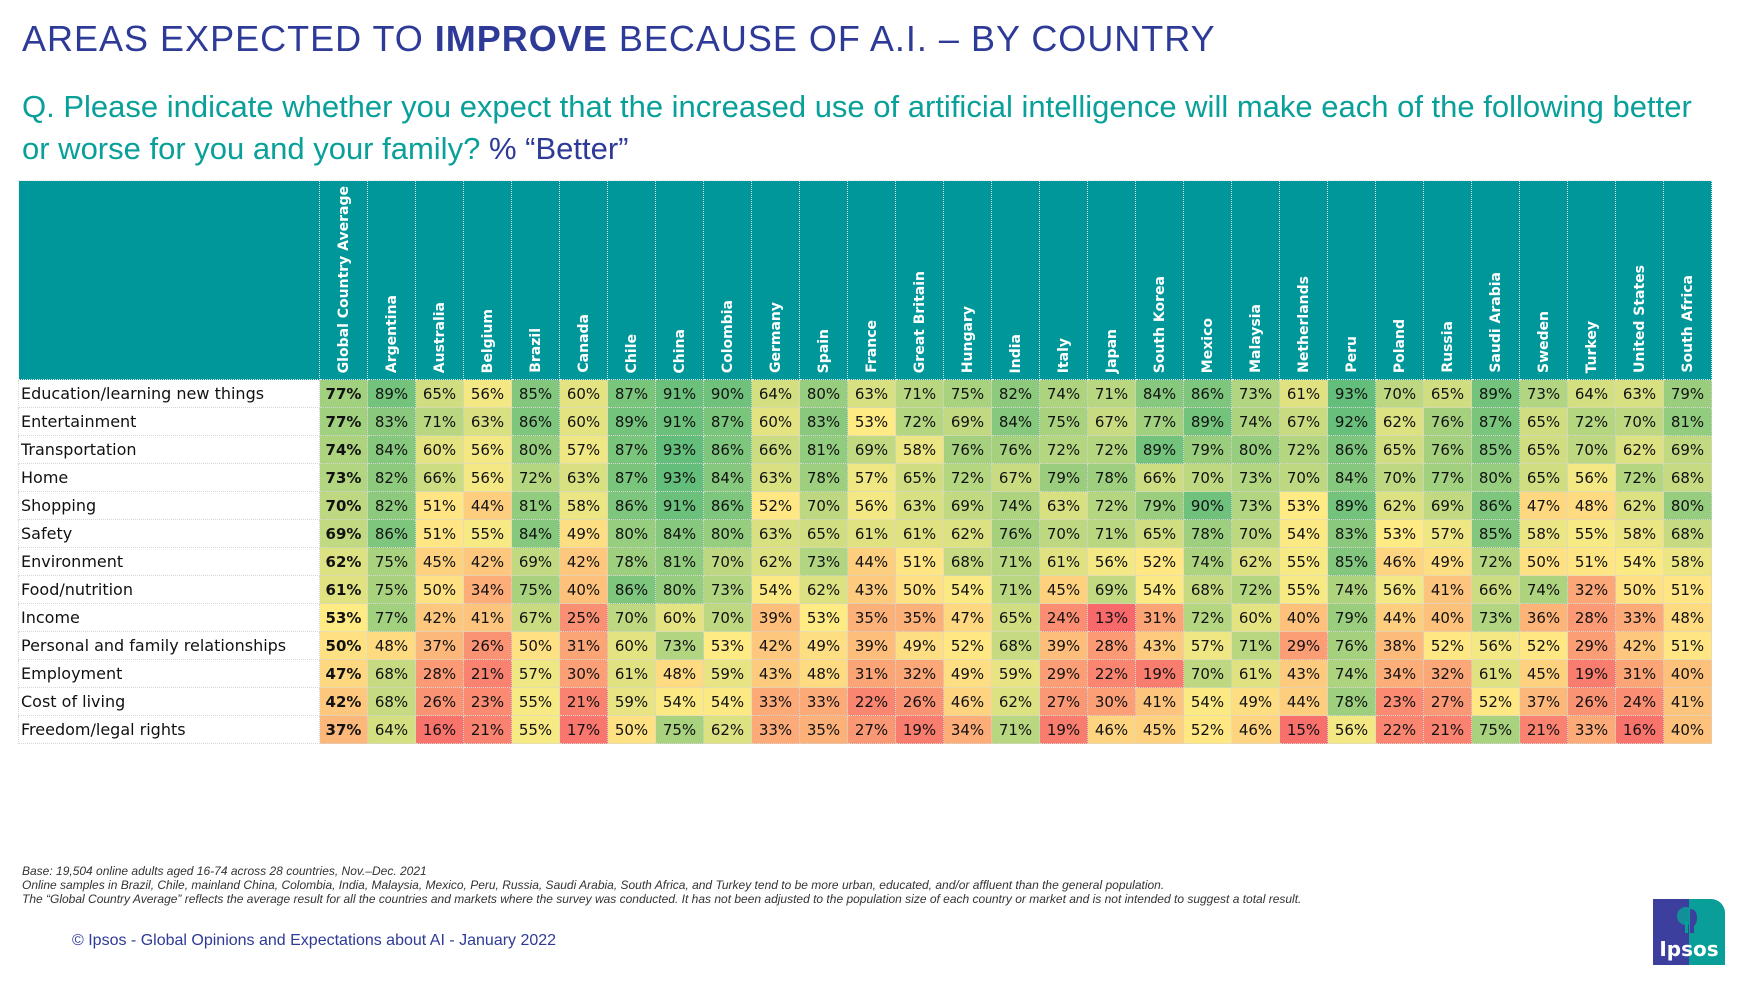 The image size is (1752, 984). Describe the element at coordinates (967, 339) in the screenshot. I see `column-header-label: Hungary` at that location.